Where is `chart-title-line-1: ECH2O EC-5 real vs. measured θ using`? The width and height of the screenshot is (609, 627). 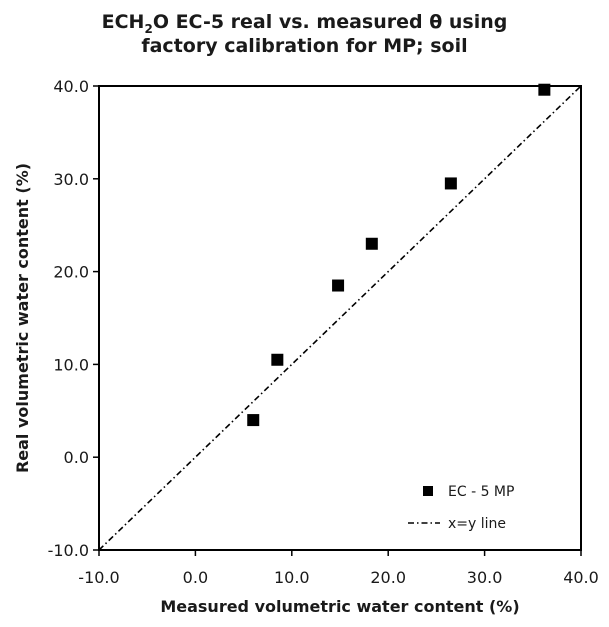
chart-title-line-1: ECH2O EC-5 real vs. measured θ using is located at coordinates (304, 23).